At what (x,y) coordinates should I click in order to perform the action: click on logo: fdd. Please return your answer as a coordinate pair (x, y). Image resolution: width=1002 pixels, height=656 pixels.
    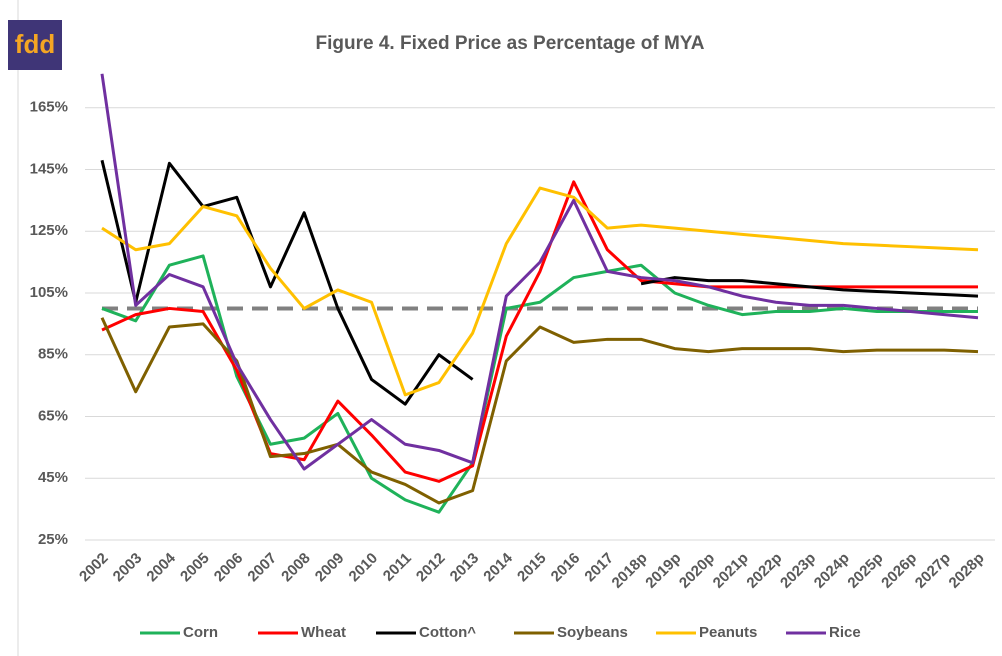
    Looking at the image, I should click on (35, 44).